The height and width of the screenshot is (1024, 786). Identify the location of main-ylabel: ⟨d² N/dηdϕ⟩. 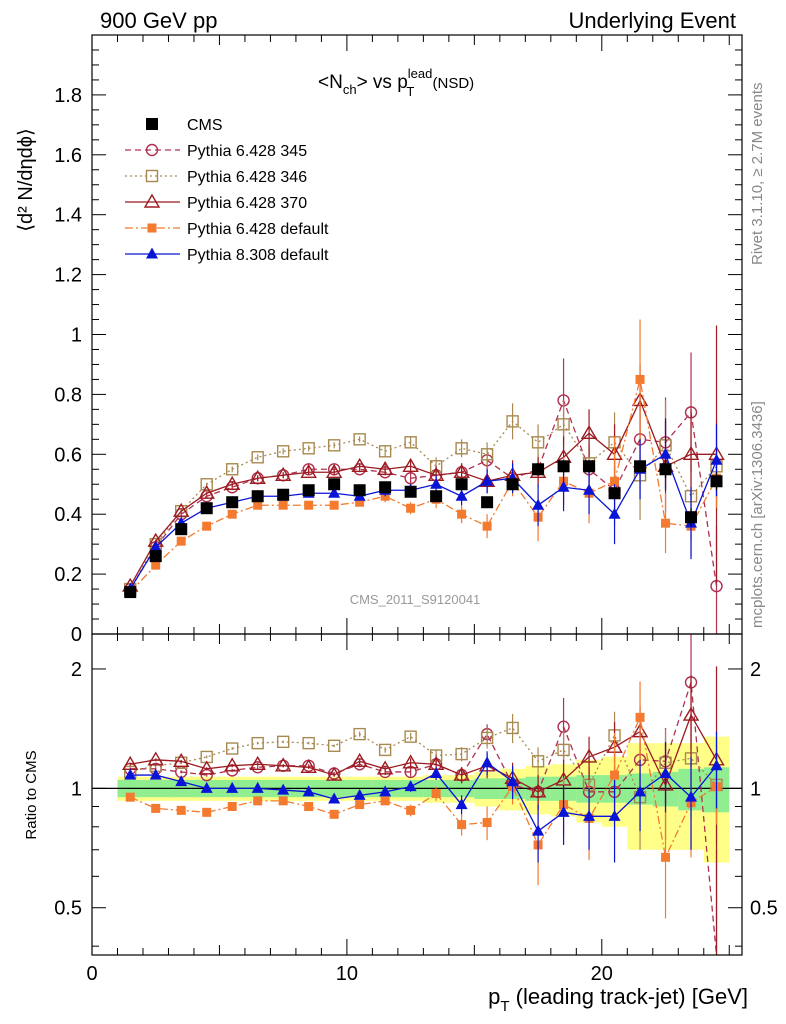
(26, 180).